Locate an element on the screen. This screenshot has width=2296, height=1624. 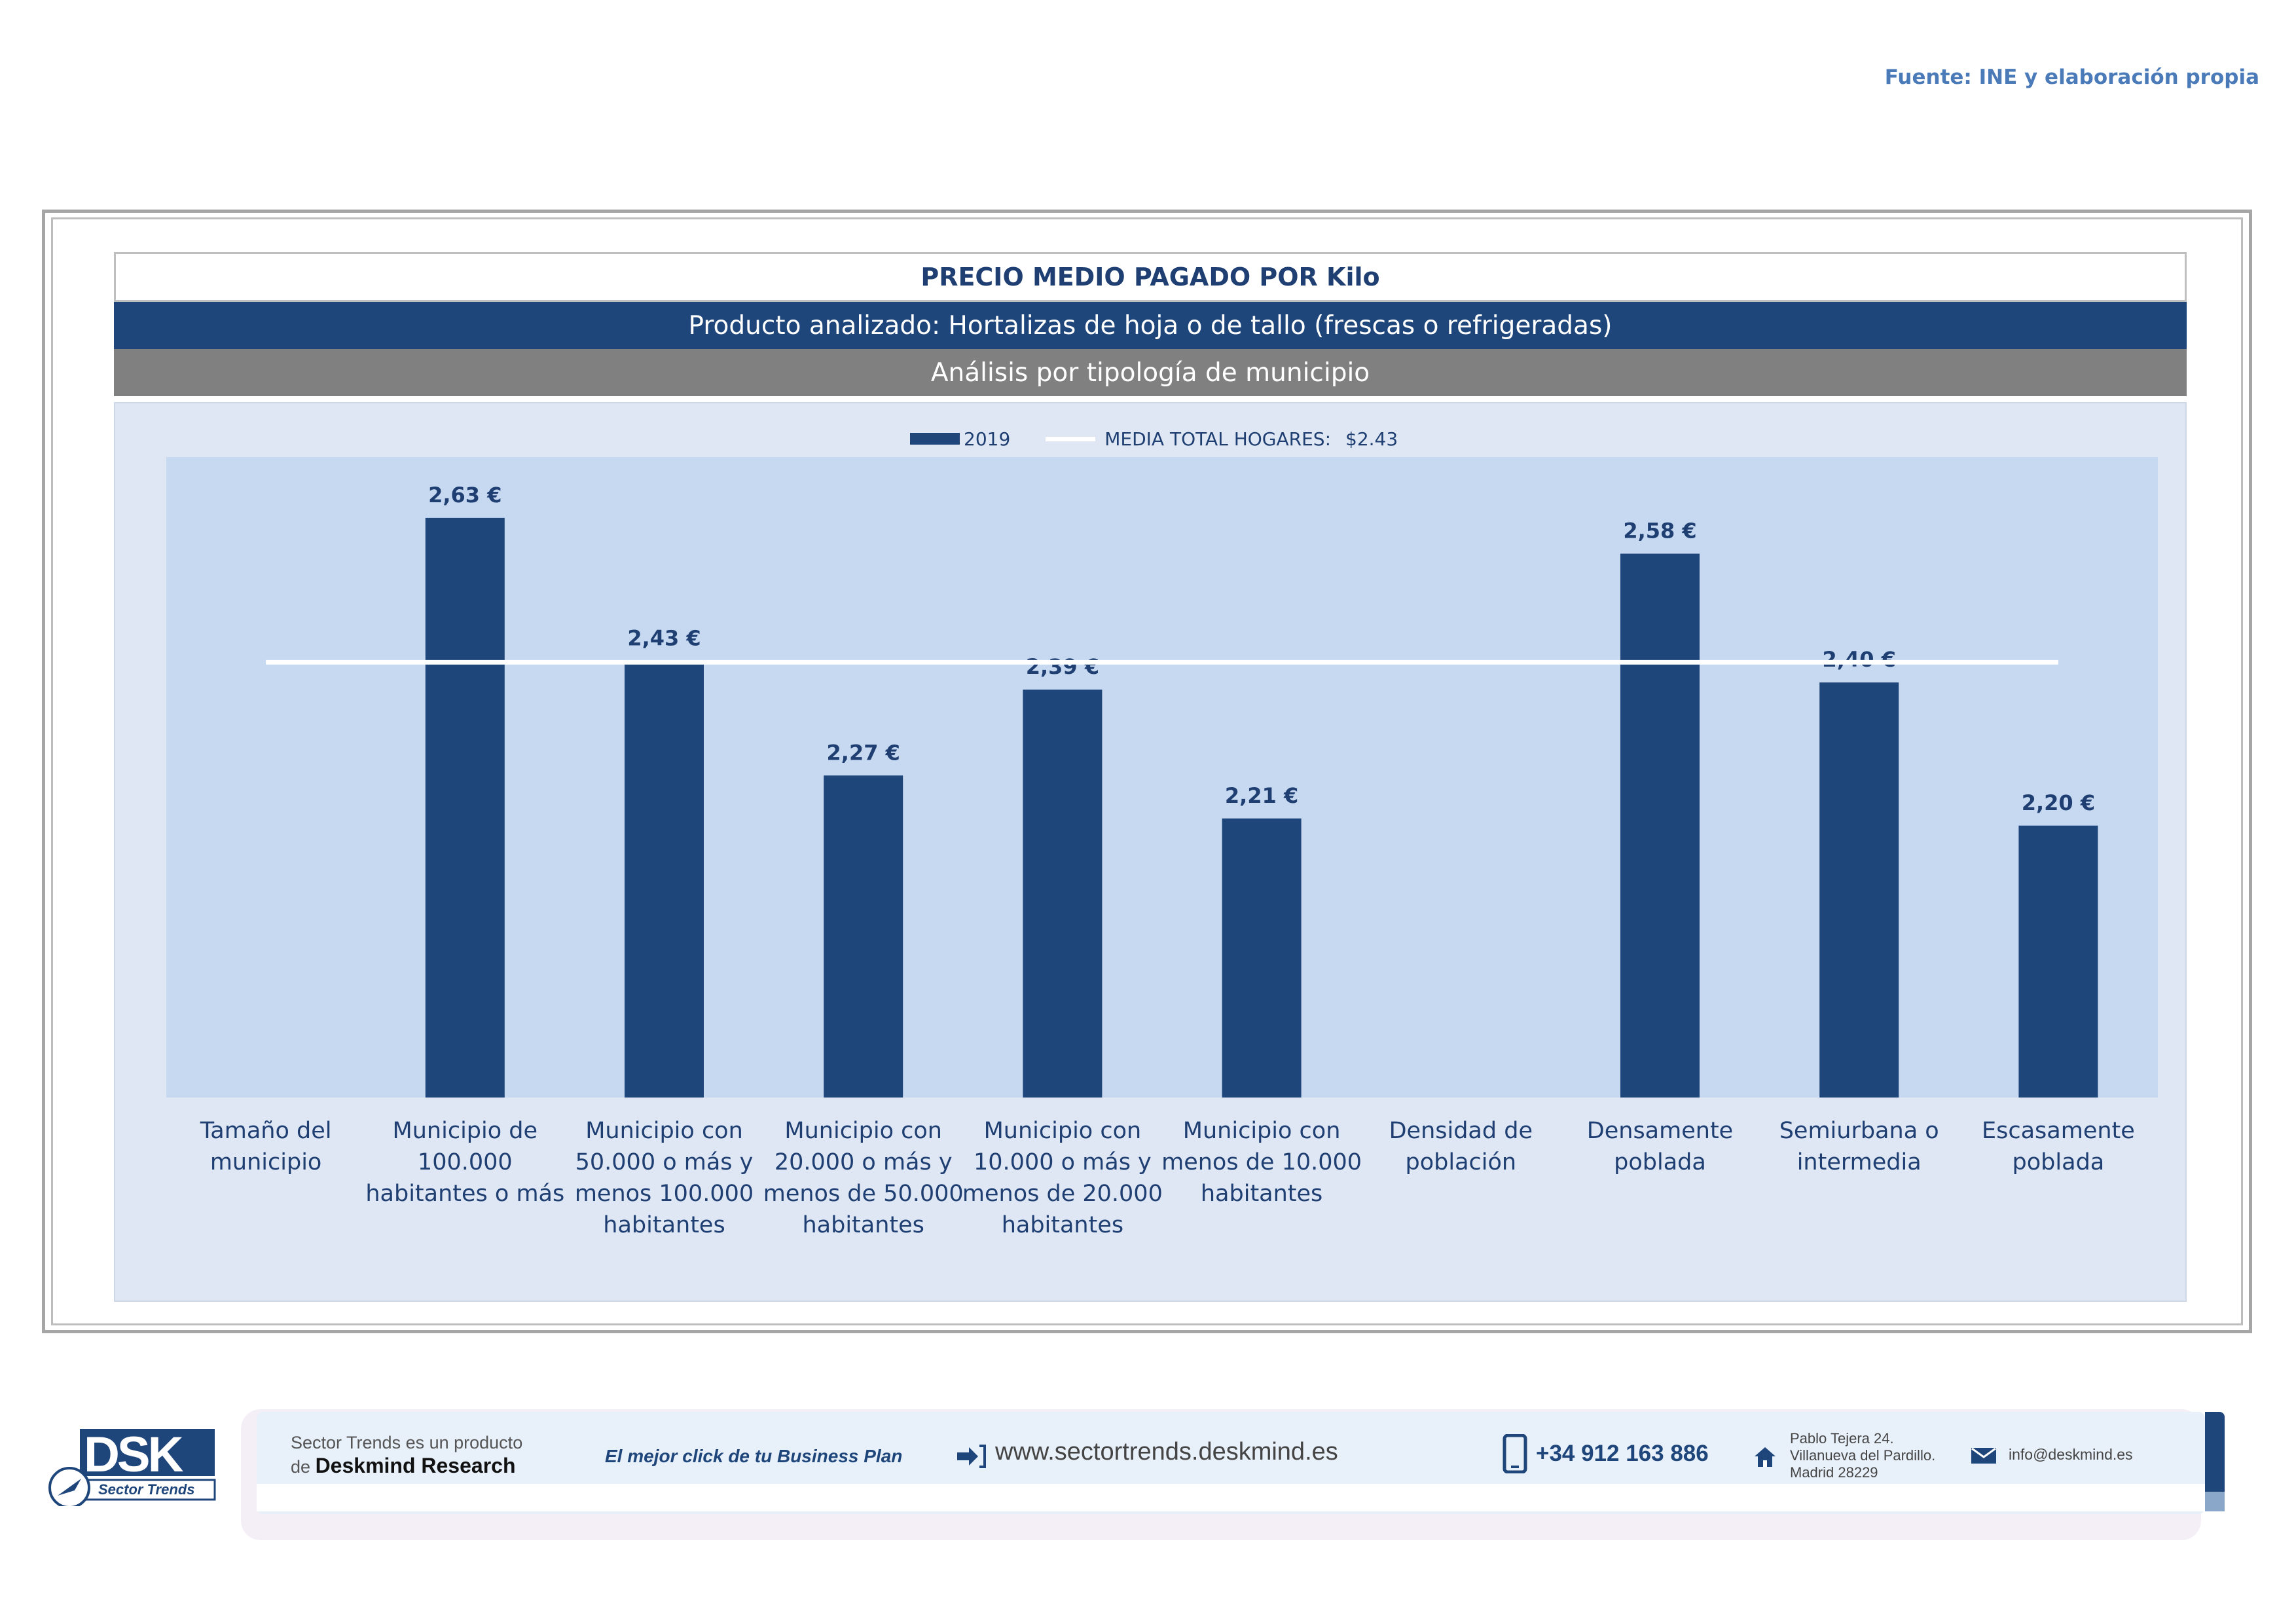
data-label-1: 2,63 € is located at coordinates (464, 495).